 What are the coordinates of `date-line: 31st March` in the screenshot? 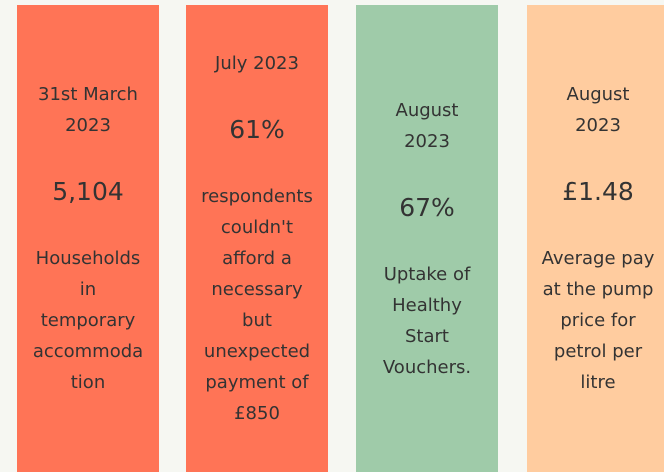 It's located at (88, 94).